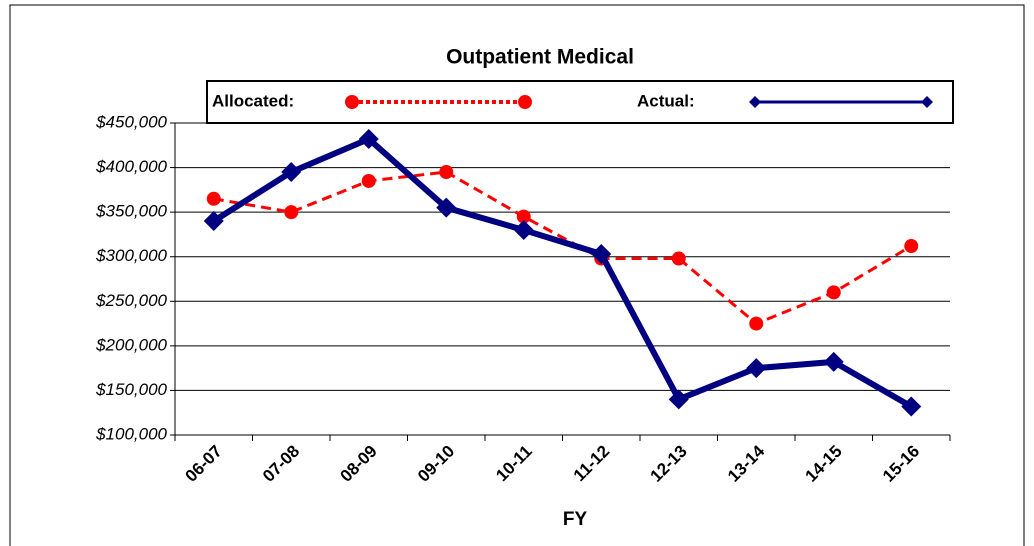  What do you see at coordinates (131, 166) in the screenshot?
I see `y-tick-label: $400,000` at bounding box center [131, 166].